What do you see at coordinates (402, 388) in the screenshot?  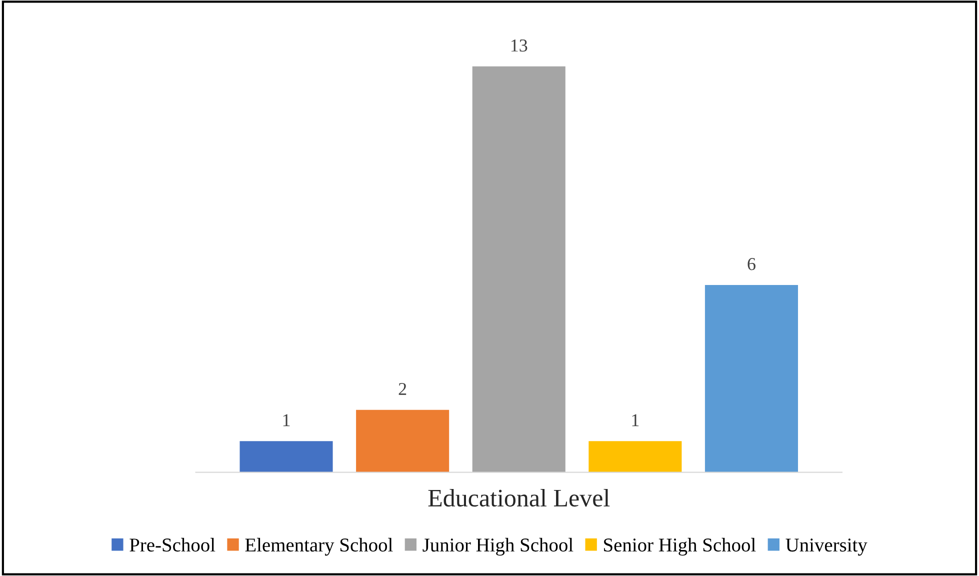 I see `data-label: 2` at bounding box center [402, 388].